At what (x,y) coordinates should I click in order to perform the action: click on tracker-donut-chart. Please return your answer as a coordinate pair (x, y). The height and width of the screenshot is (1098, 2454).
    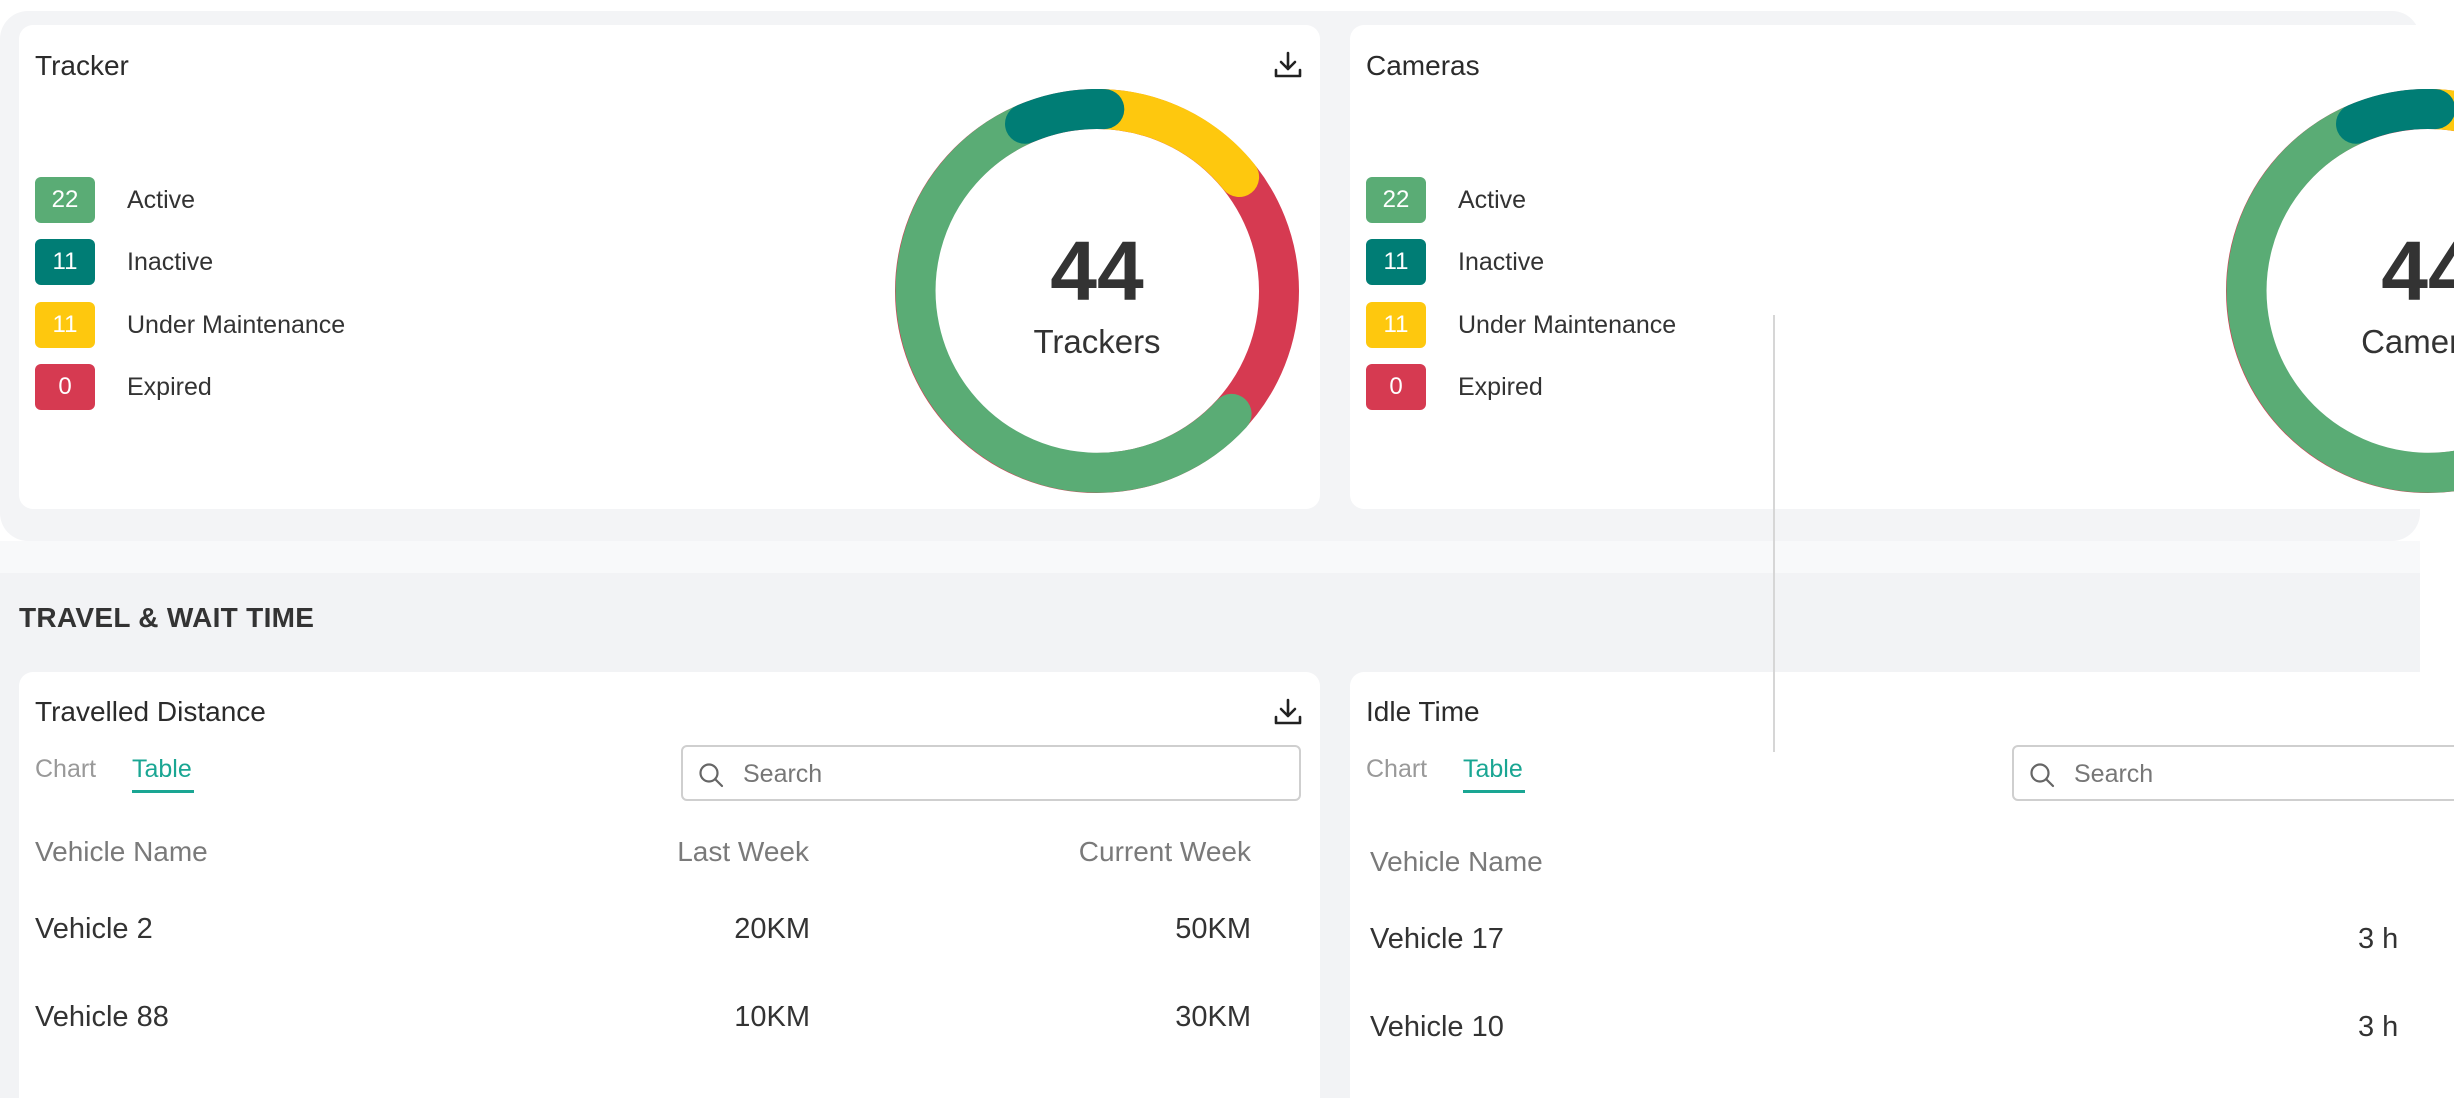
    Looking at the image, I should click on (1097, 291).